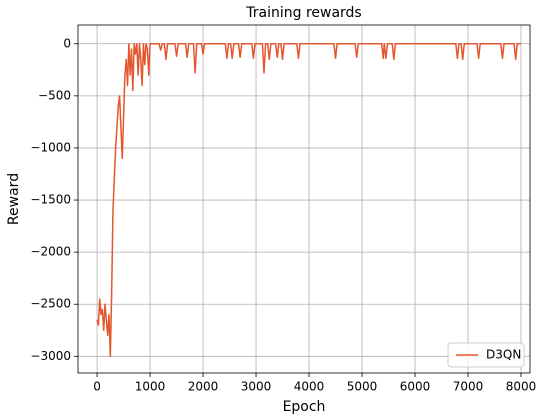  What do you see at coordinates (50, 147) in the screenshot?
I see `y-tick-label: −1000` at bounding box center [50, 147].